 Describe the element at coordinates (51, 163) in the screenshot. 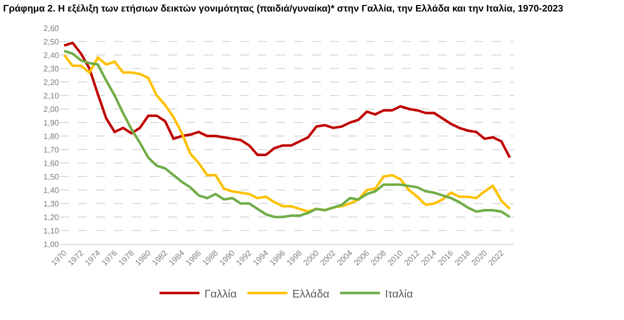

I see `y-tick-label: 1,60` at that location.